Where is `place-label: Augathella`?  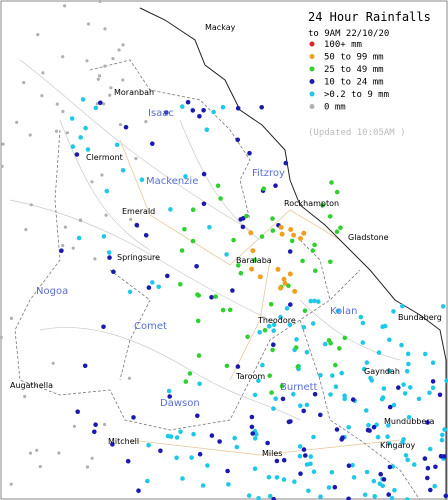
place-label: Augathella is located at coordinates (31, 385).